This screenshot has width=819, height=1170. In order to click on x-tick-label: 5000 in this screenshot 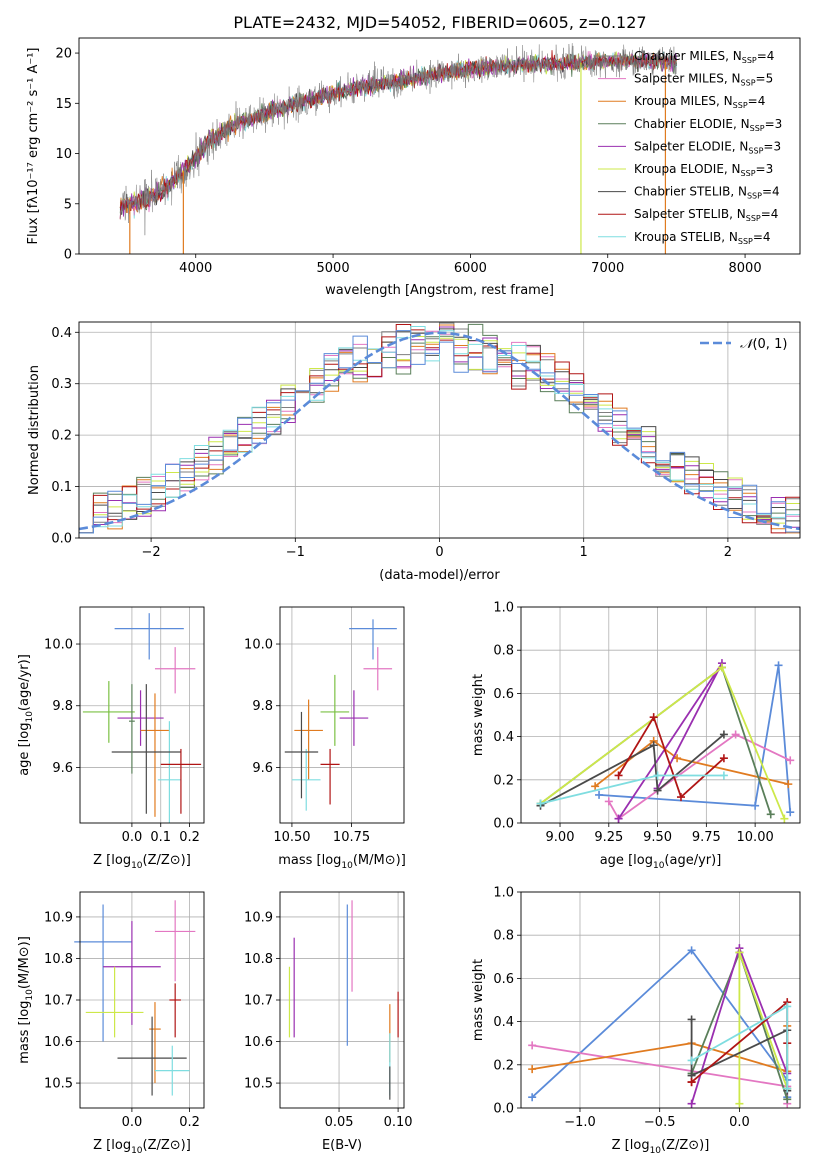, I will do `click(333, 268)`.